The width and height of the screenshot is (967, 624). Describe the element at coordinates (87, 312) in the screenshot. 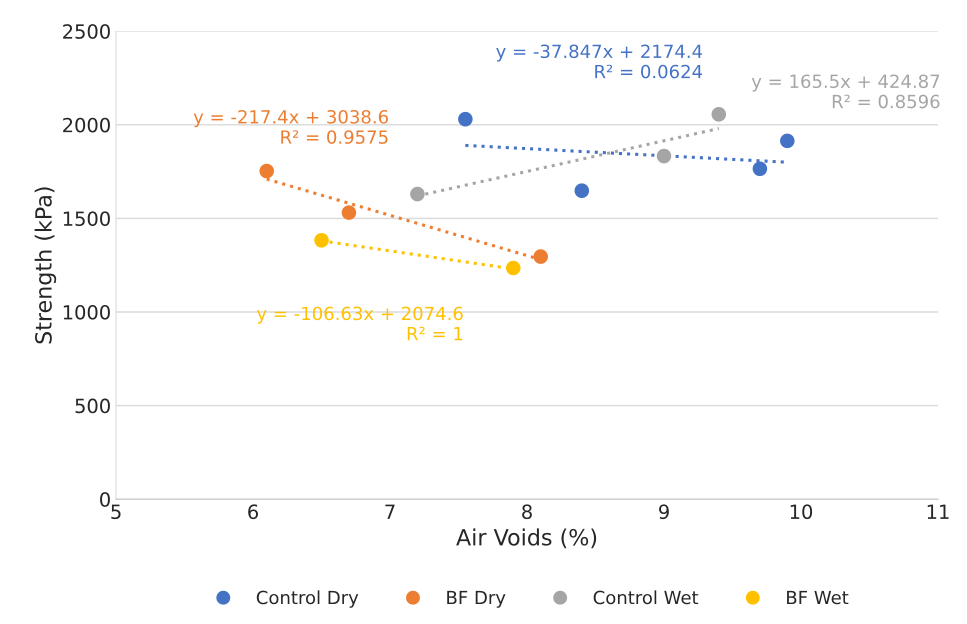

I see `y-tick-label: 1000` at that location.